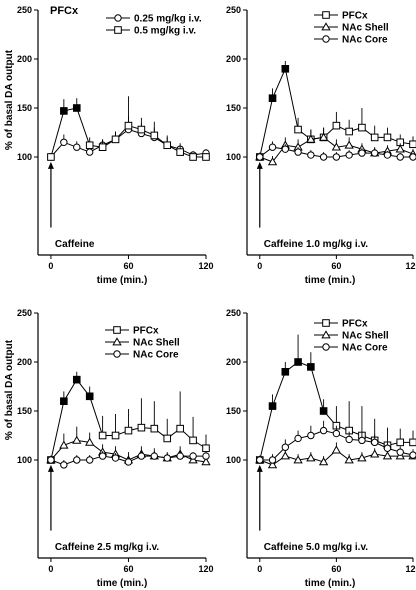 This screenshot has width=416, height=590. Describe the element at coordinates (316, 547) in the screenshot. I see `caffeine-annotation: Caffeine 5.0 mg/kg i.v.` at that location.